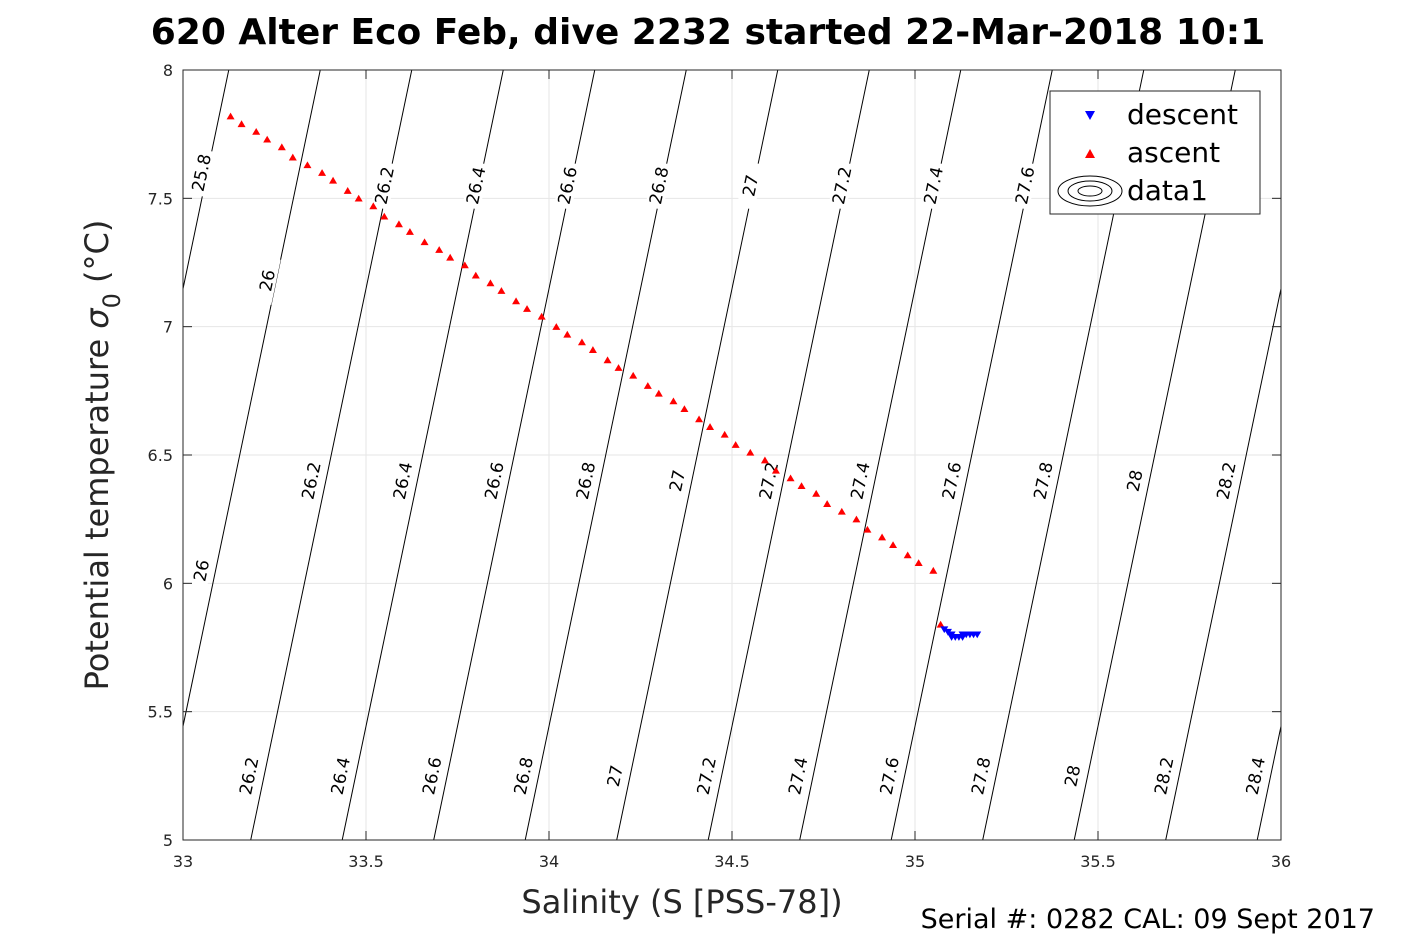  Describe the element at coordinates (915, 861) in the screenshot. I see `x-tick-label: 35` at that location.